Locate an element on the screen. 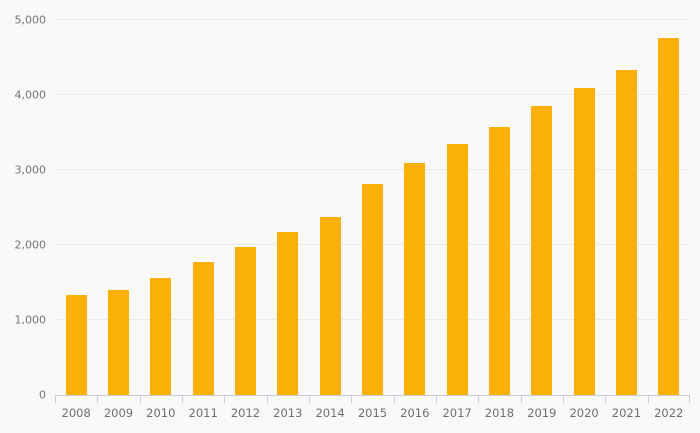  x-tick-label-2020: 2020 is located at coordinates (584, 413).